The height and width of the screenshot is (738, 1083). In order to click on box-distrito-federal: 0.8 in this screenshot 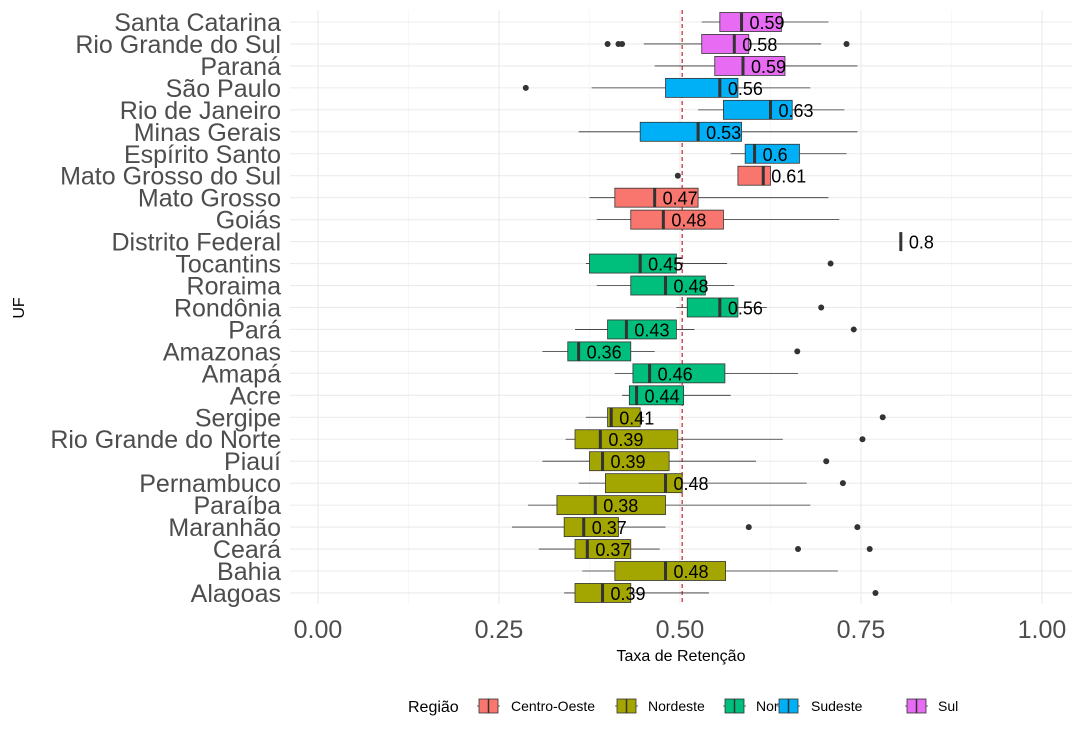, I will do `click(916, 242)`.